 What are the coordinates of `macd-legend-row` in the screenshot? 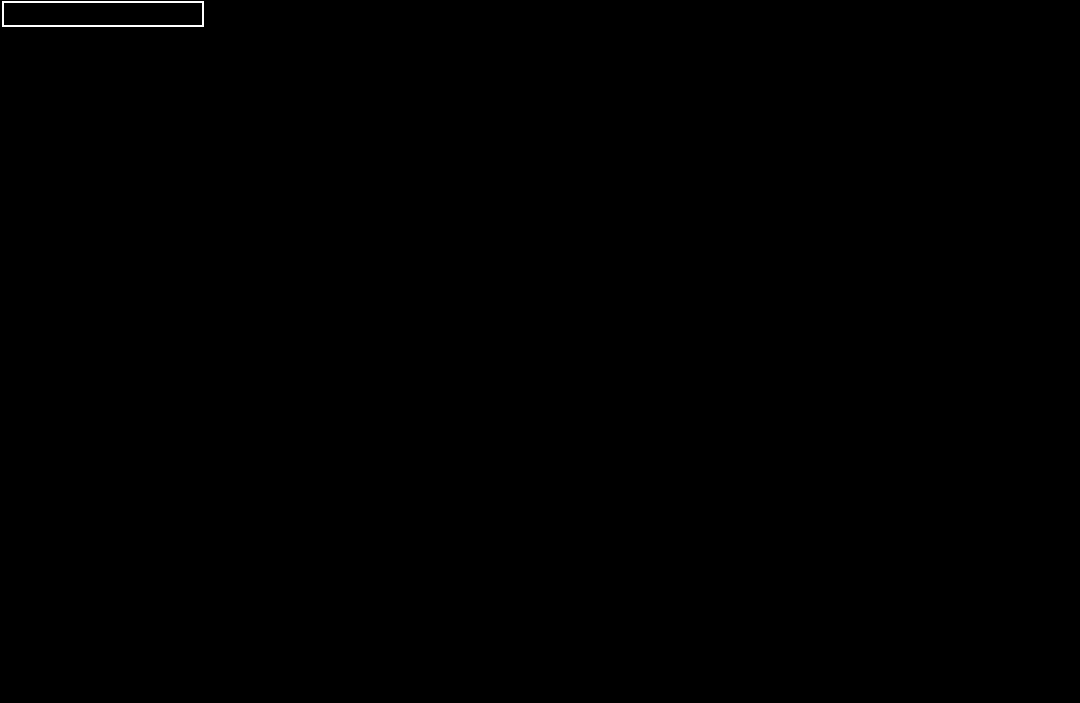 It's located at (45, 525).